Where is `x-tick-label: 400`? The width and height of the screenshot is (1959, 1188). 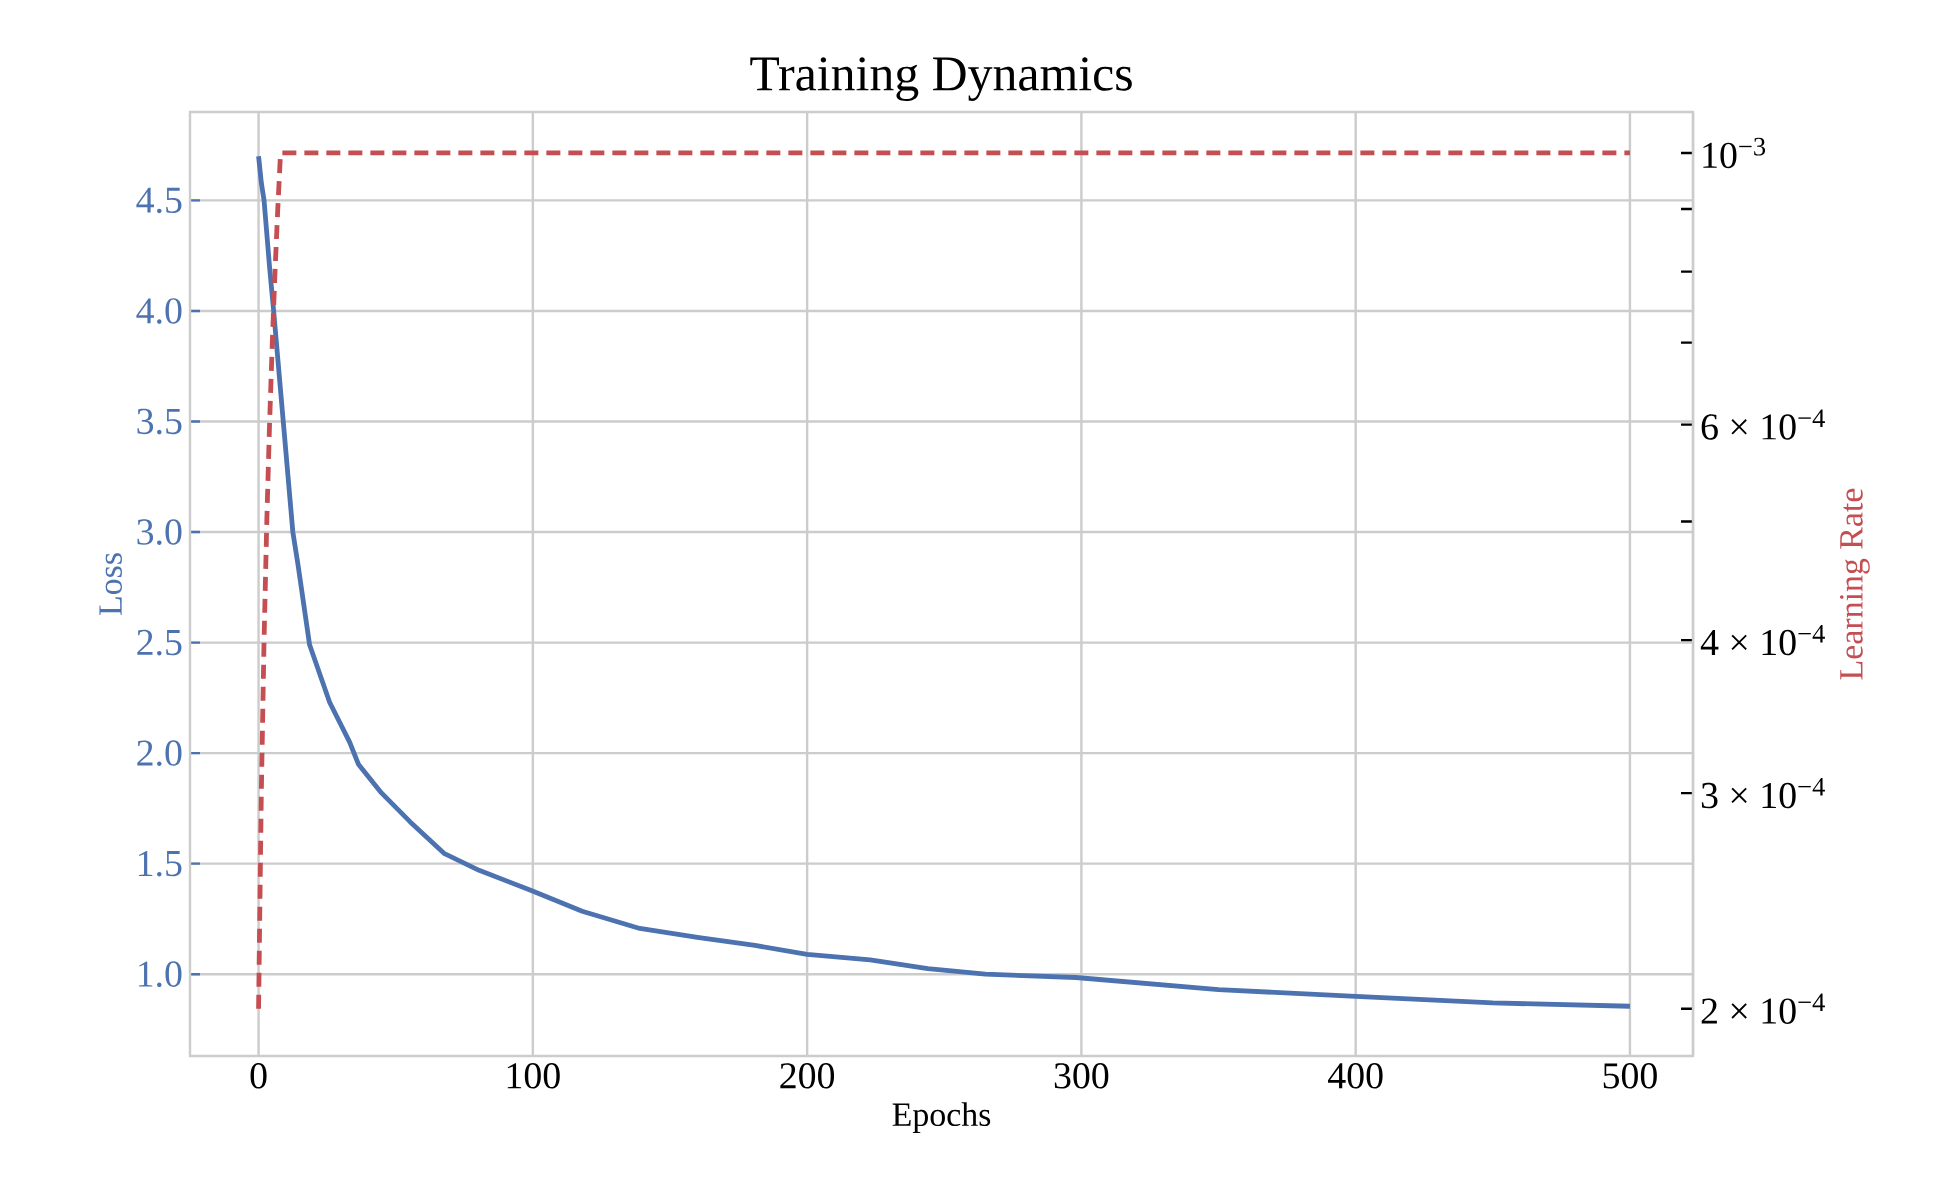
x-tick-label: 400 is located at coordinates (1355, 1076).